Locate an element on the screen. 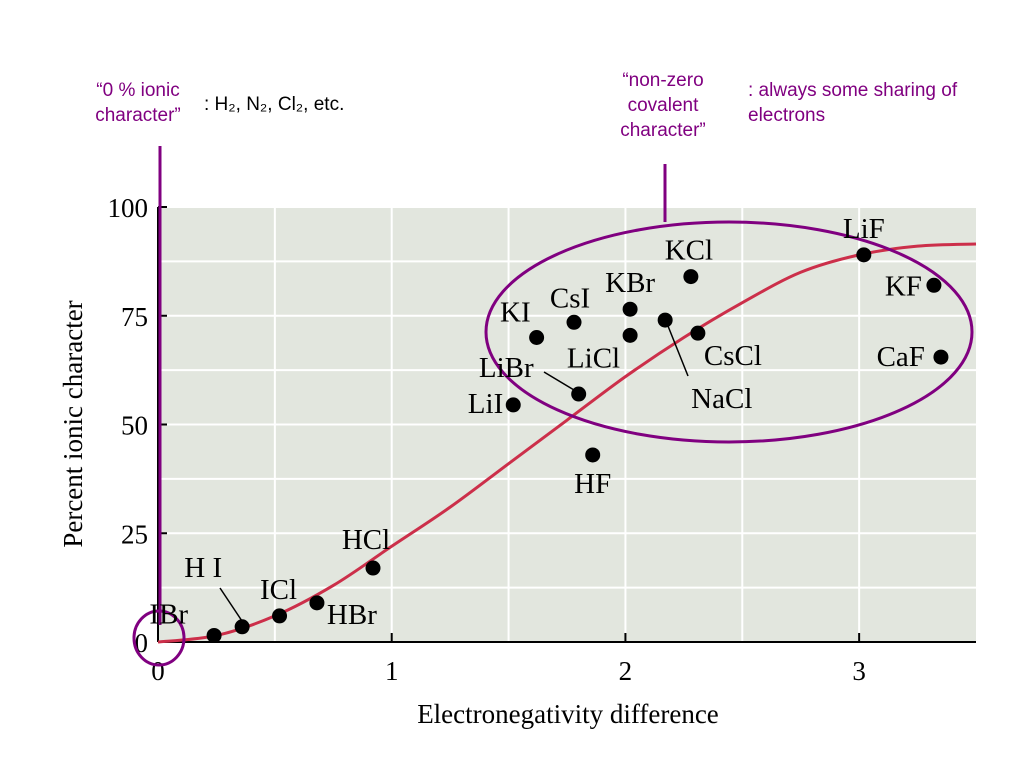  always-sharing-note: : always some sharing of electrons is located at coordinates (864, 103).